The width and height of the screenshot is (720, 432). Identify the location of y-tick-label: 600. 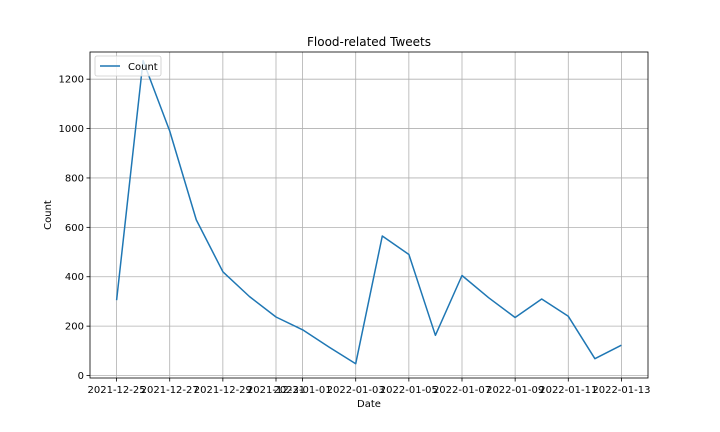
(74, 228).